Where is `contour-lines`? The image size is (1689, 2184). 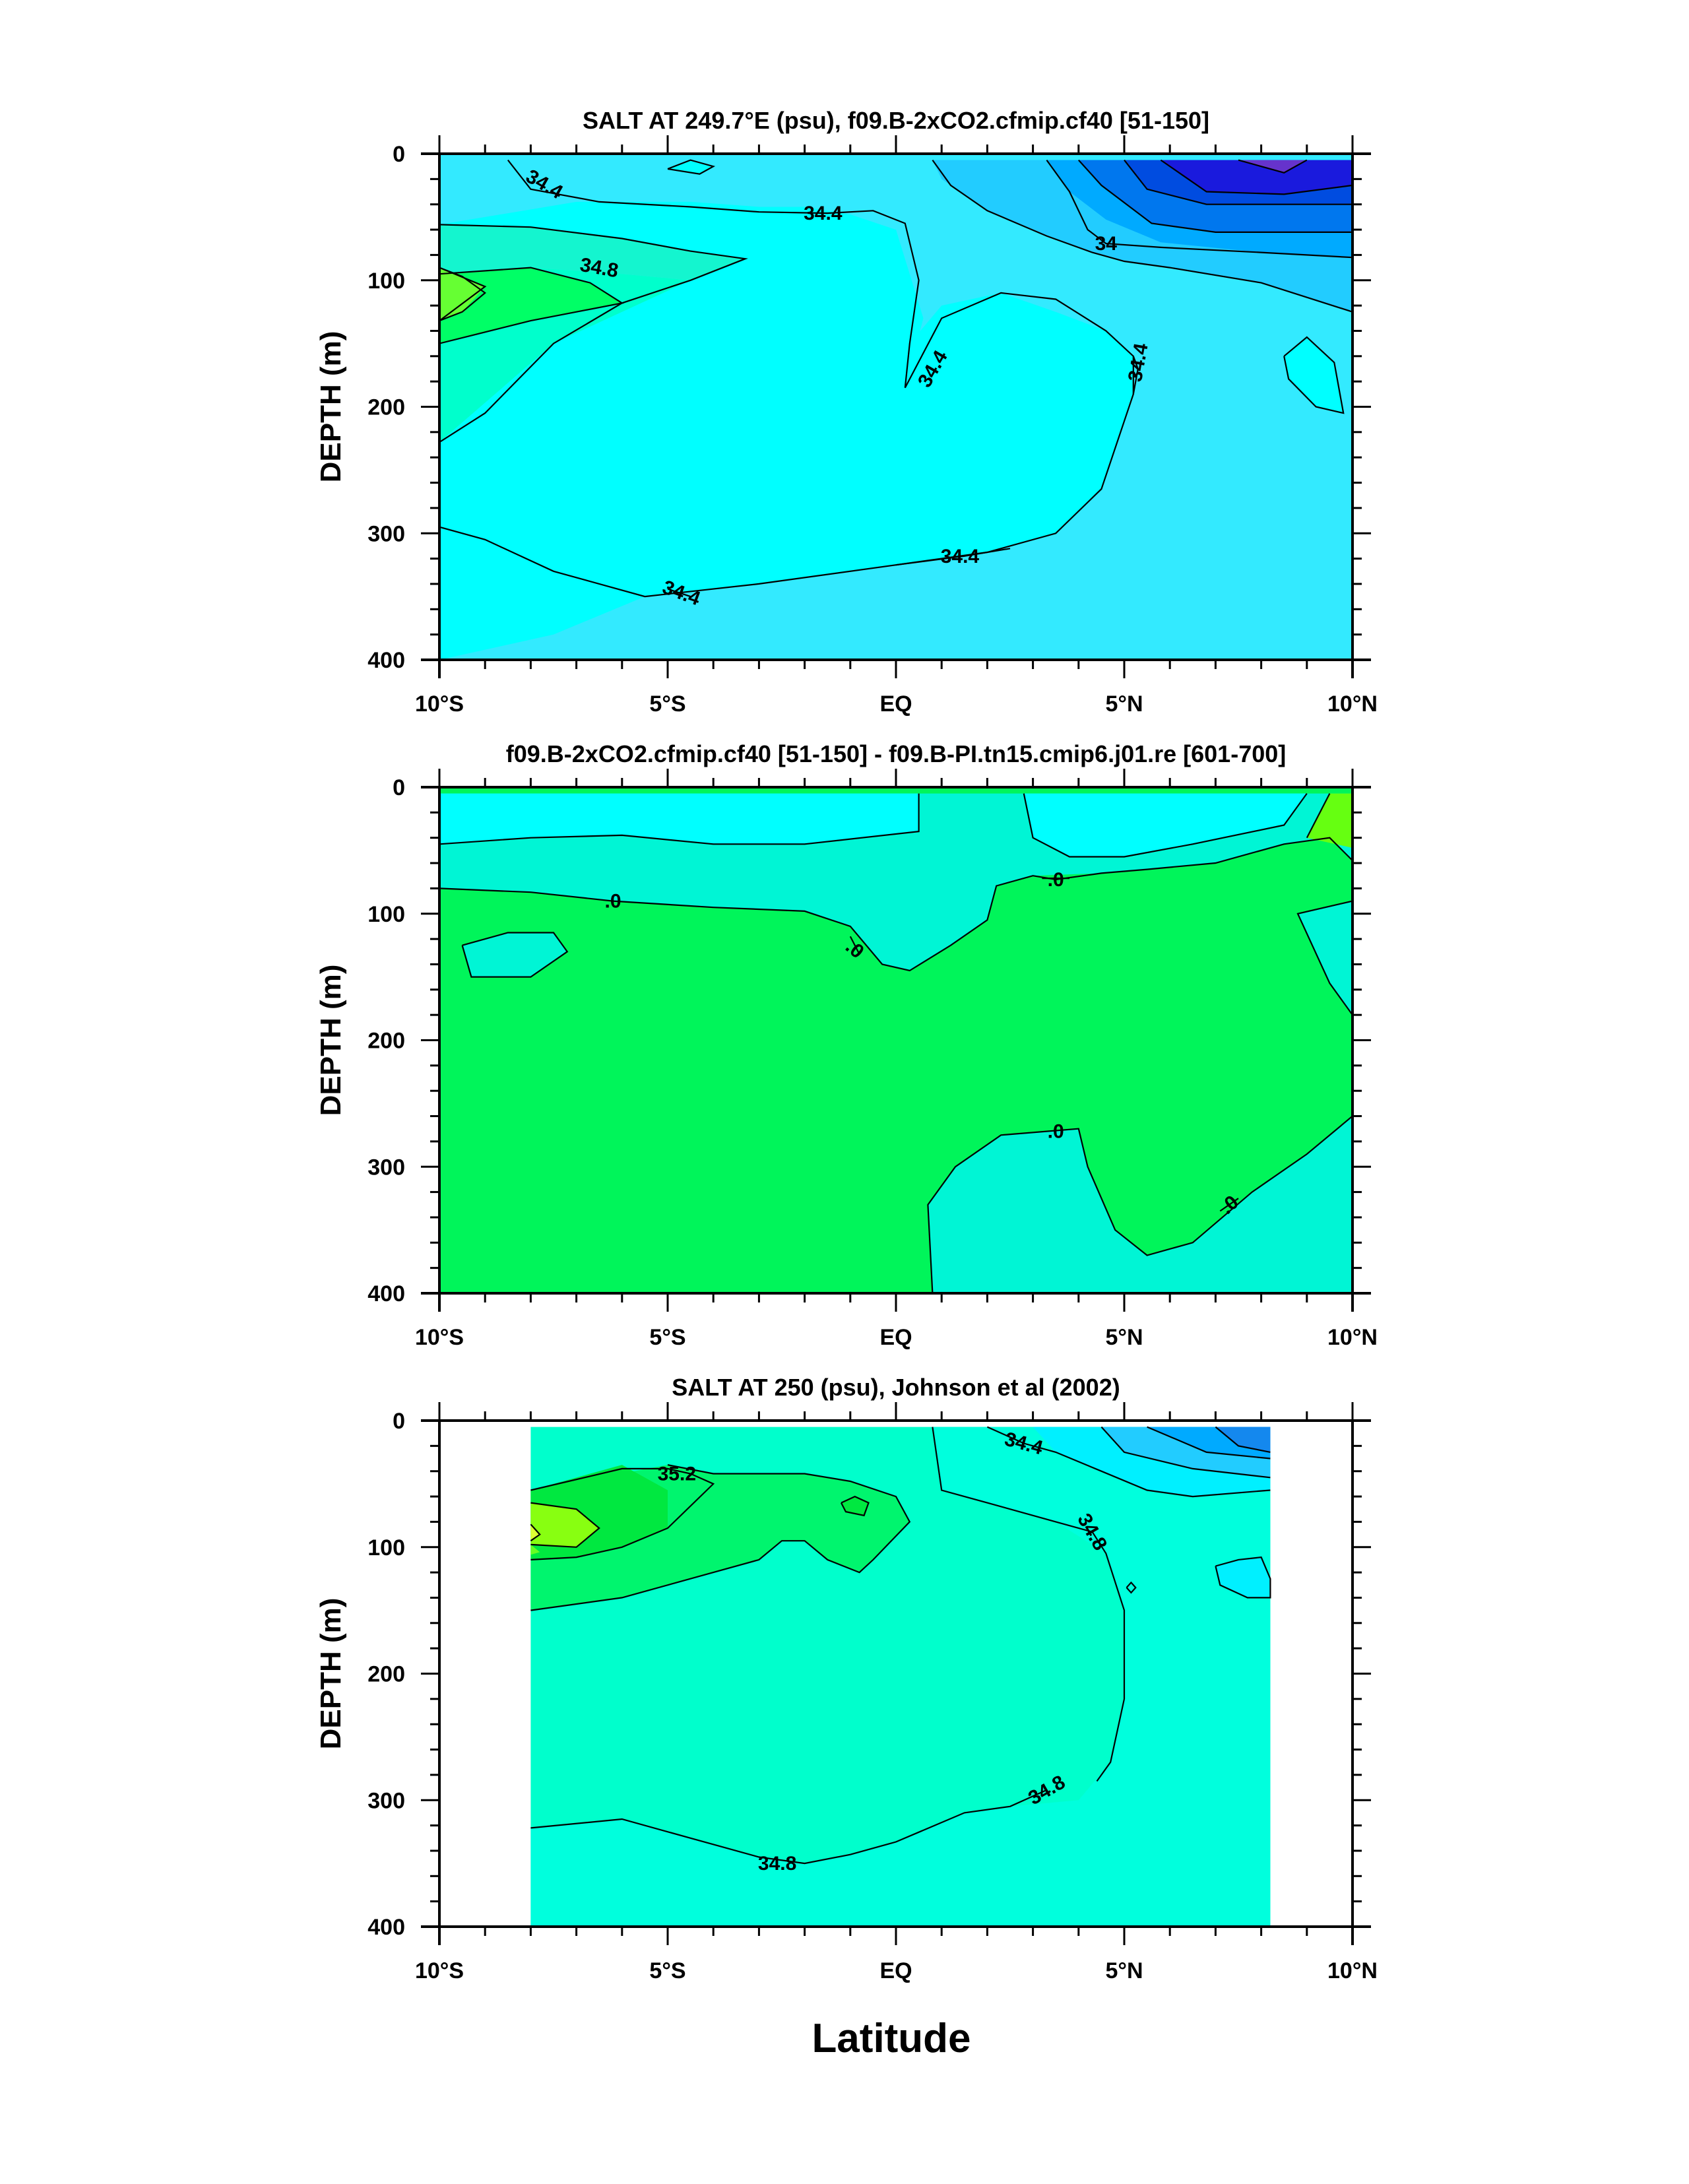 contour-lines is located at coordinates (896, 1042).